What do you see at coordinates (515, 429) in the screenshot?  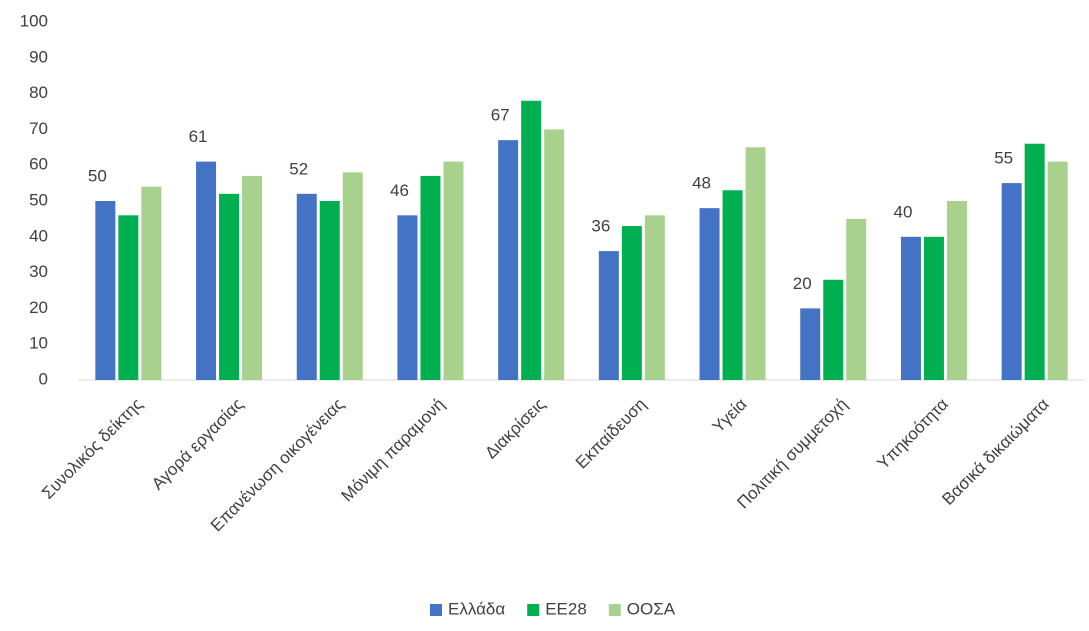 I see `x-tick-label: Διακρίσεις` at bounding box center [515, 429].